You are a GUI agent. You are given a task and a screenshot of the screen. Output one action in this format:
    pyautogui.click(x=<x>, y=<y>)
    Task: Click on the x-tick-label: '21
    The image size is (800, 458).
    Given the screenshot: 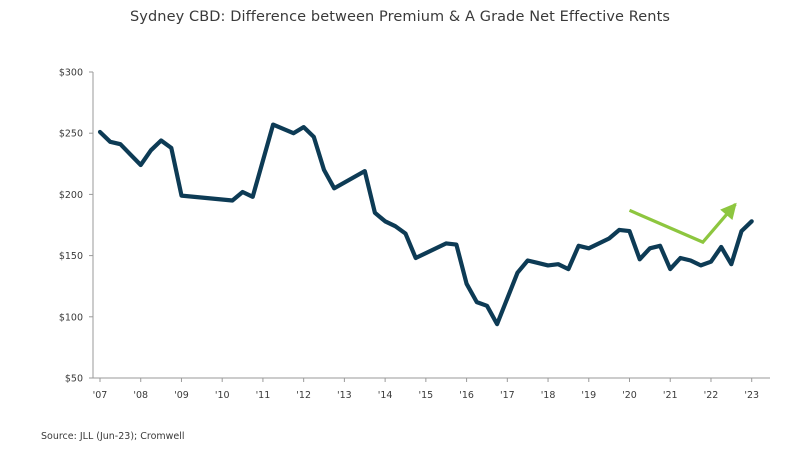 What is the action you would take?
    pyautogui.click(x=670, y=395)
    